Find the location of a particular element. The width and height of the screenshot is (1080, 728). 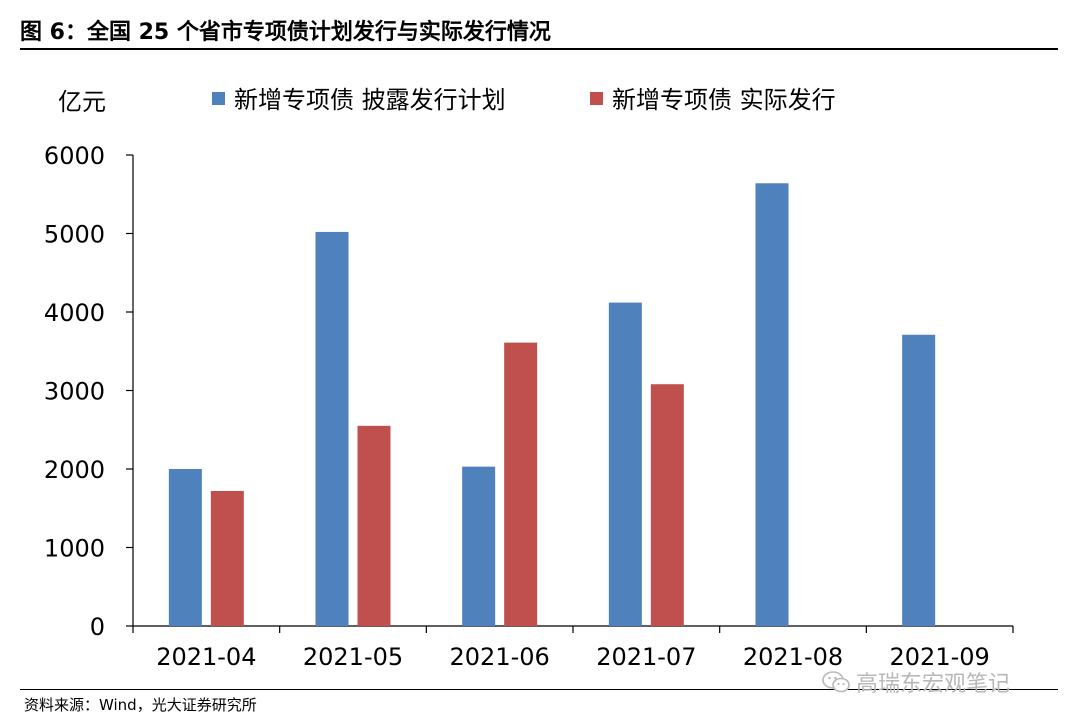

y-tick-label: 5000 is located at coordinates (74, 235).